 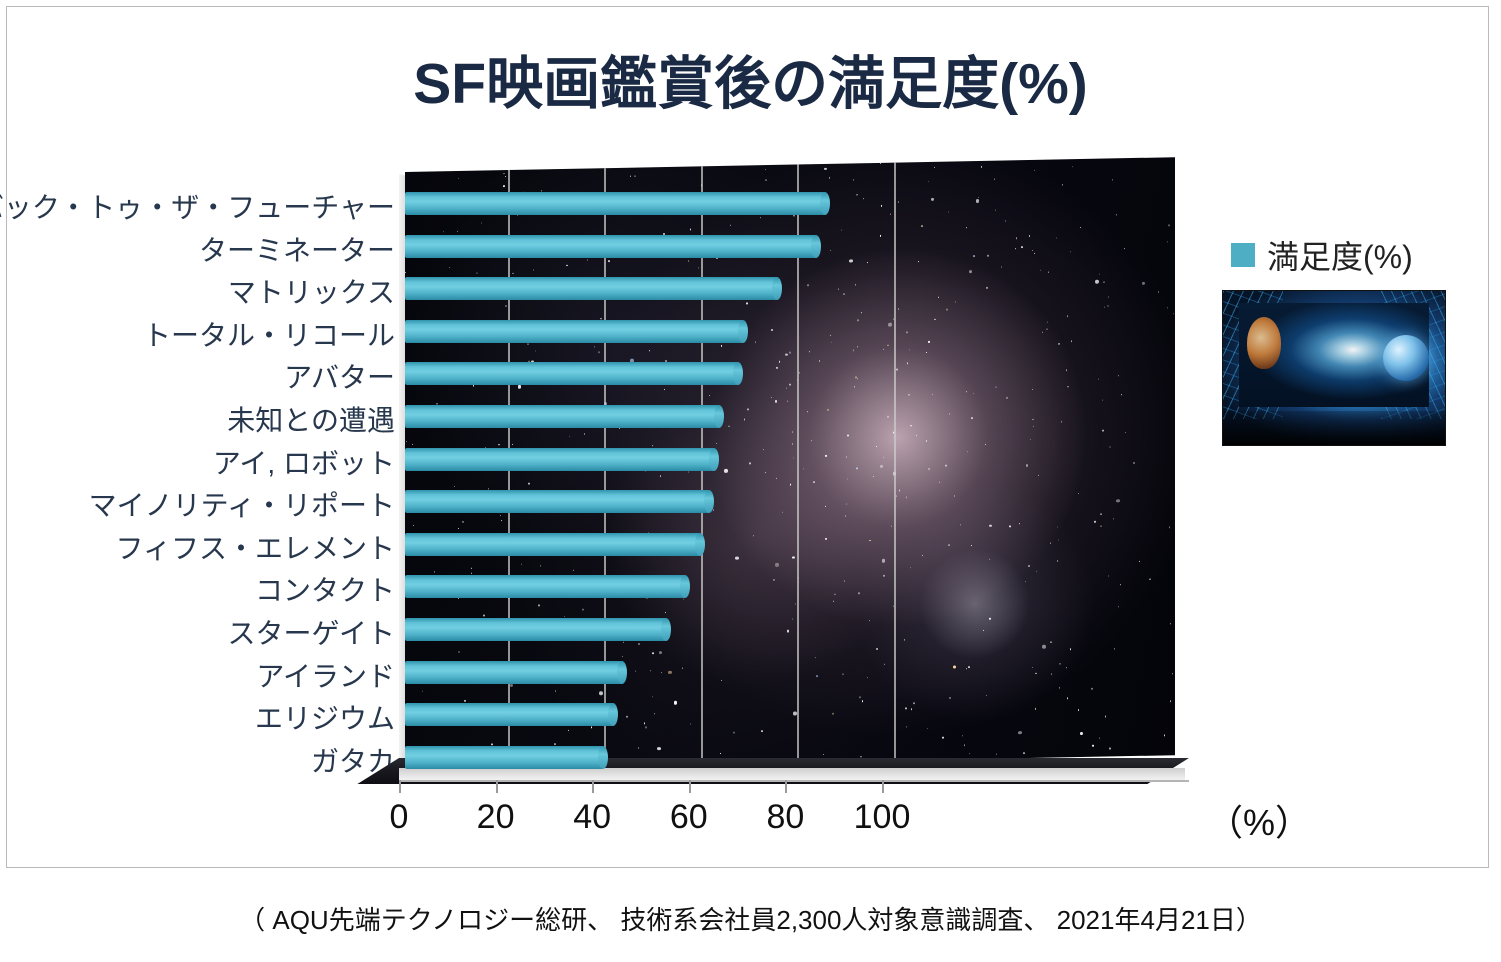 What do you see at coordinates (785, 817) in the screenshot?
I see `axis-tick-label-80: 80` at bounding box center [785, 817].